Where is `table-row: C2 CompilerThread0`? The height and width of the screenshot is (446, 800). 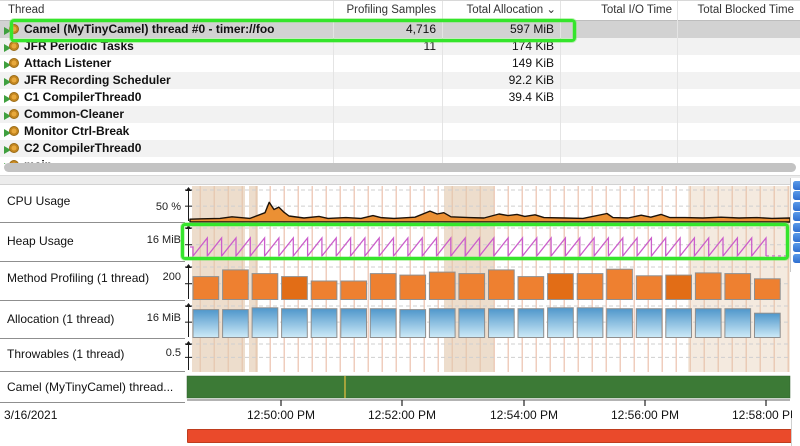
table-row: C2 CompilerThread0 is located at coordinates (400, 148).